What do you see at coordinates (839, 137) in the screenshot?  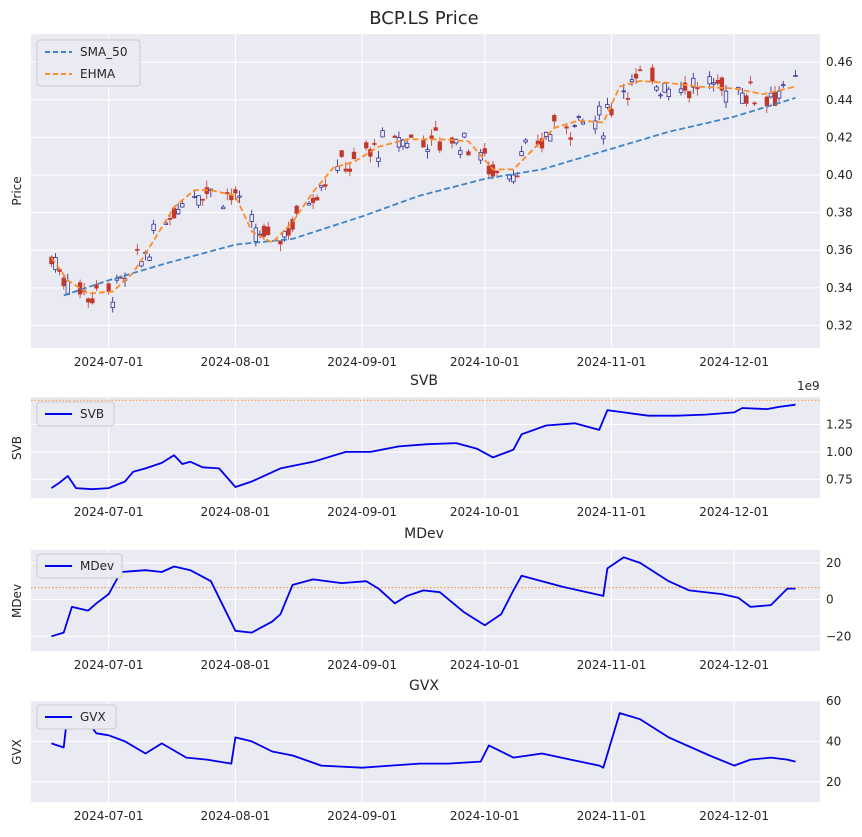 I see `y-tick-label: 0.42` at bounding box center [839, 137].